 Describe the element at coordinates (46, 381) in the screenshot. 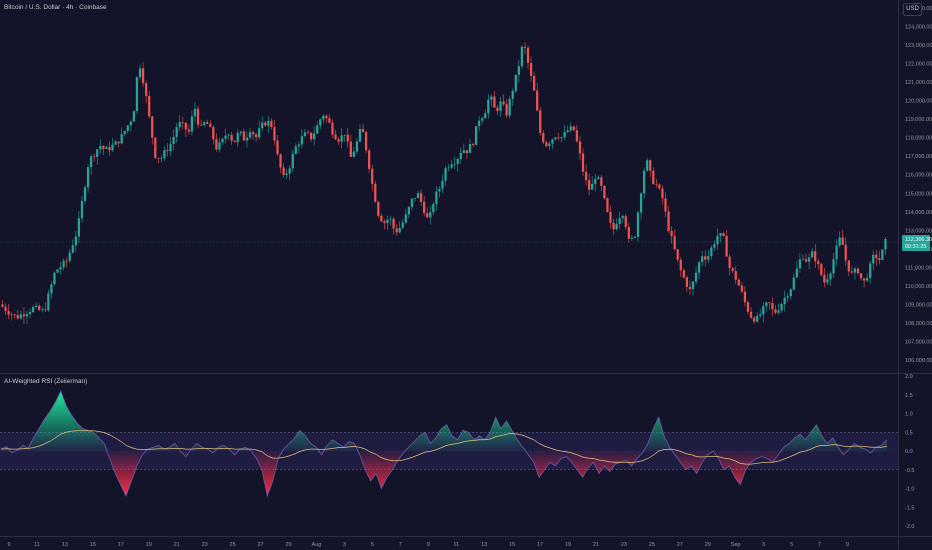

I see `indicator-title: AI-Weighted RSI (Zeiierman)` at that location.